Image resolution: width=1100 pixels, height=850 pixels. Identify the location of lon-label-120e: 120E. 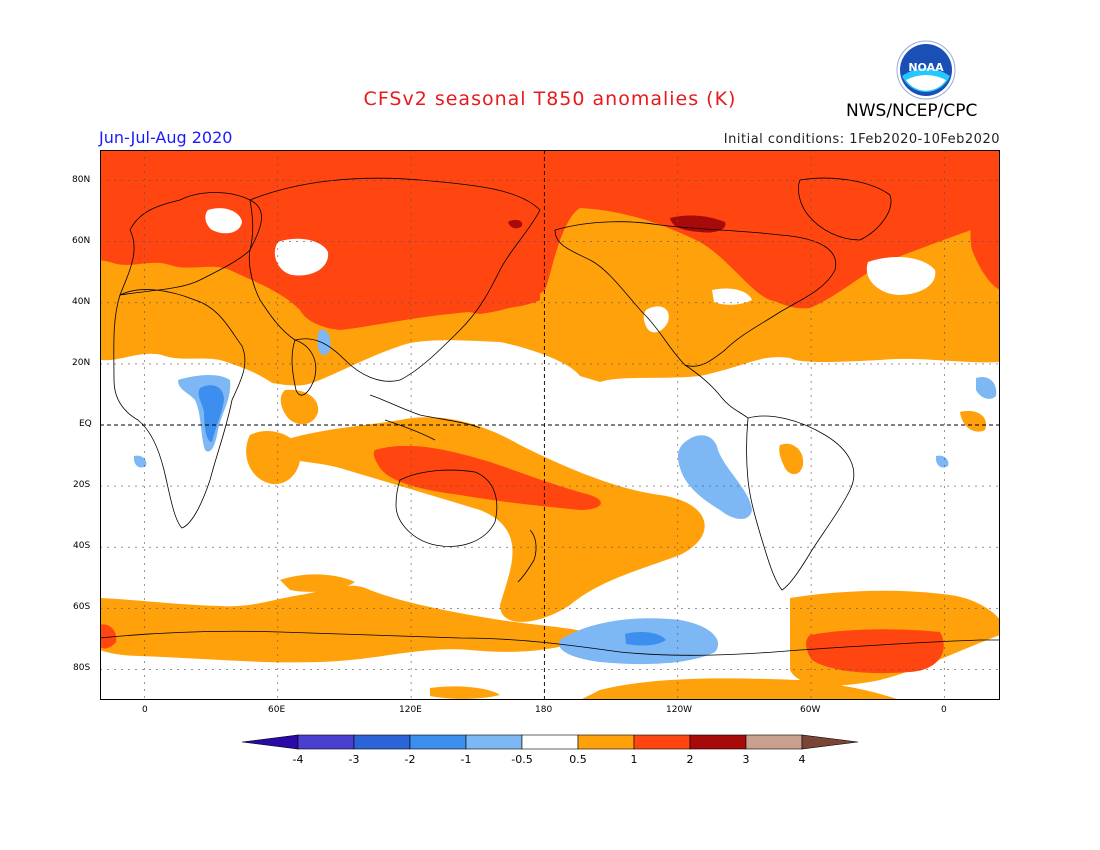
(410, 710).